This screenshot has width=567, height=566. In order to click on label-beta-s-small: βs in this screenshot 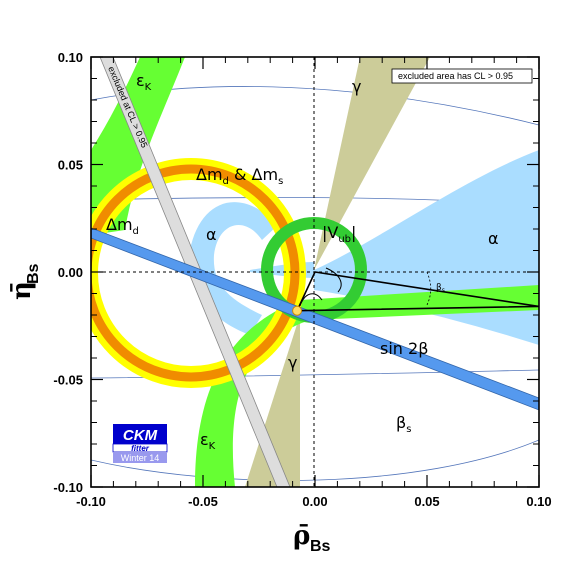, I will do `click(440, 288)`.